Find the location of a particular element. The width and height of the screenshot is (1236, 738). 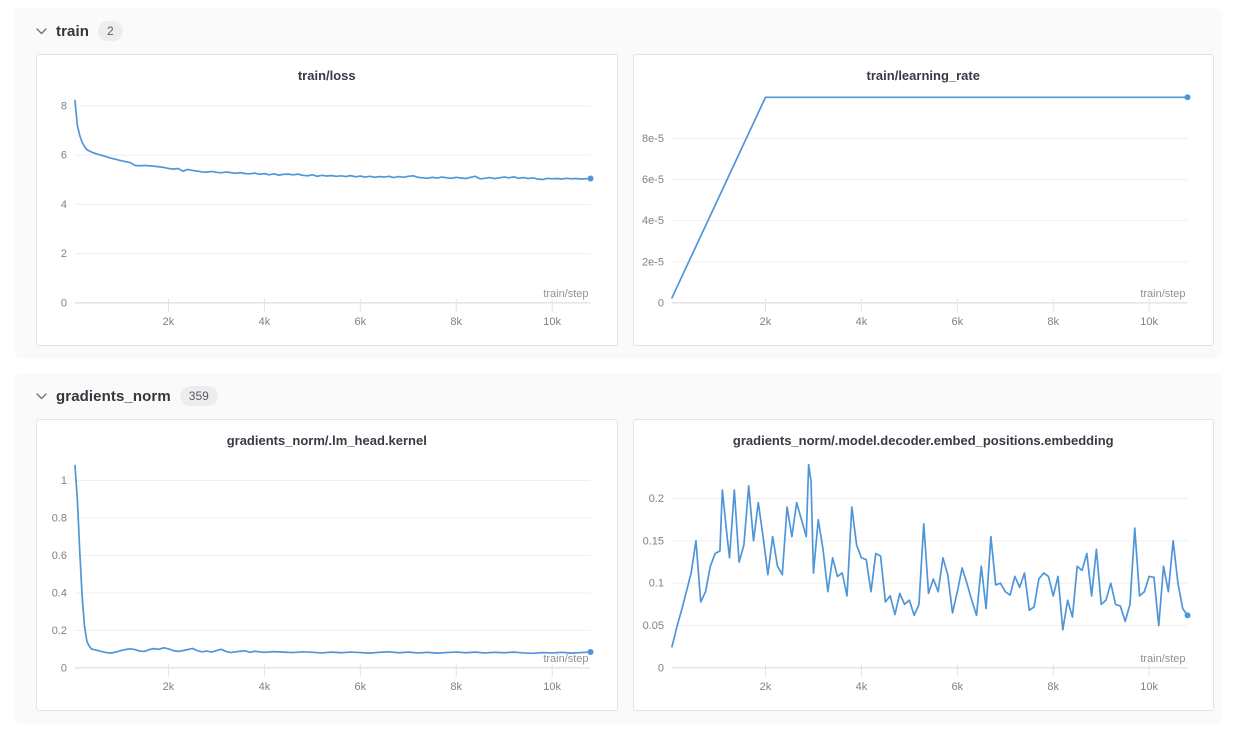

y-tick-label: 0.1 is located at coordinates (655, 584).